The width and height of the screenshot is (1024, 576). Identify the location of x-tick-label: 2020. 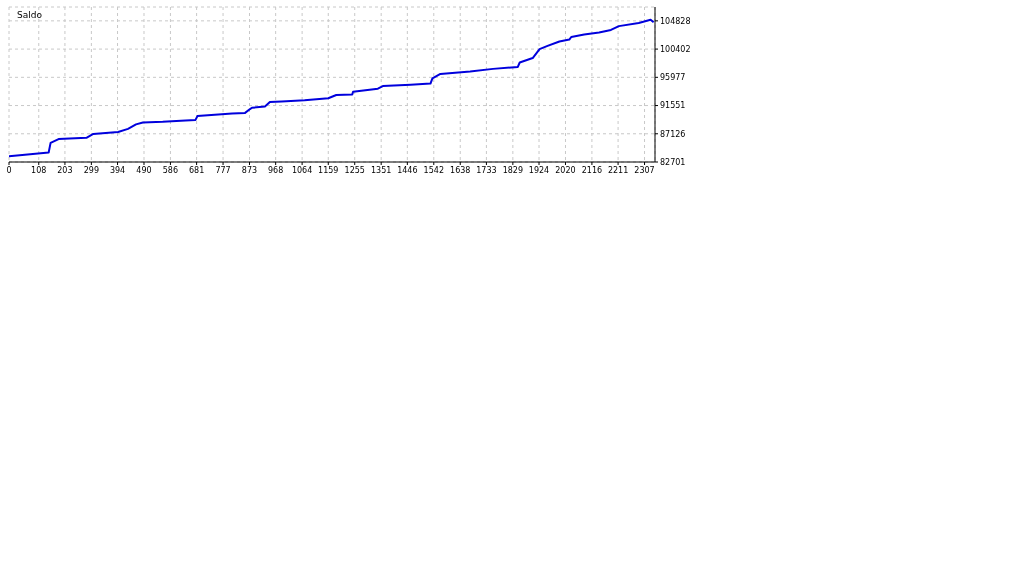
(565, 170).